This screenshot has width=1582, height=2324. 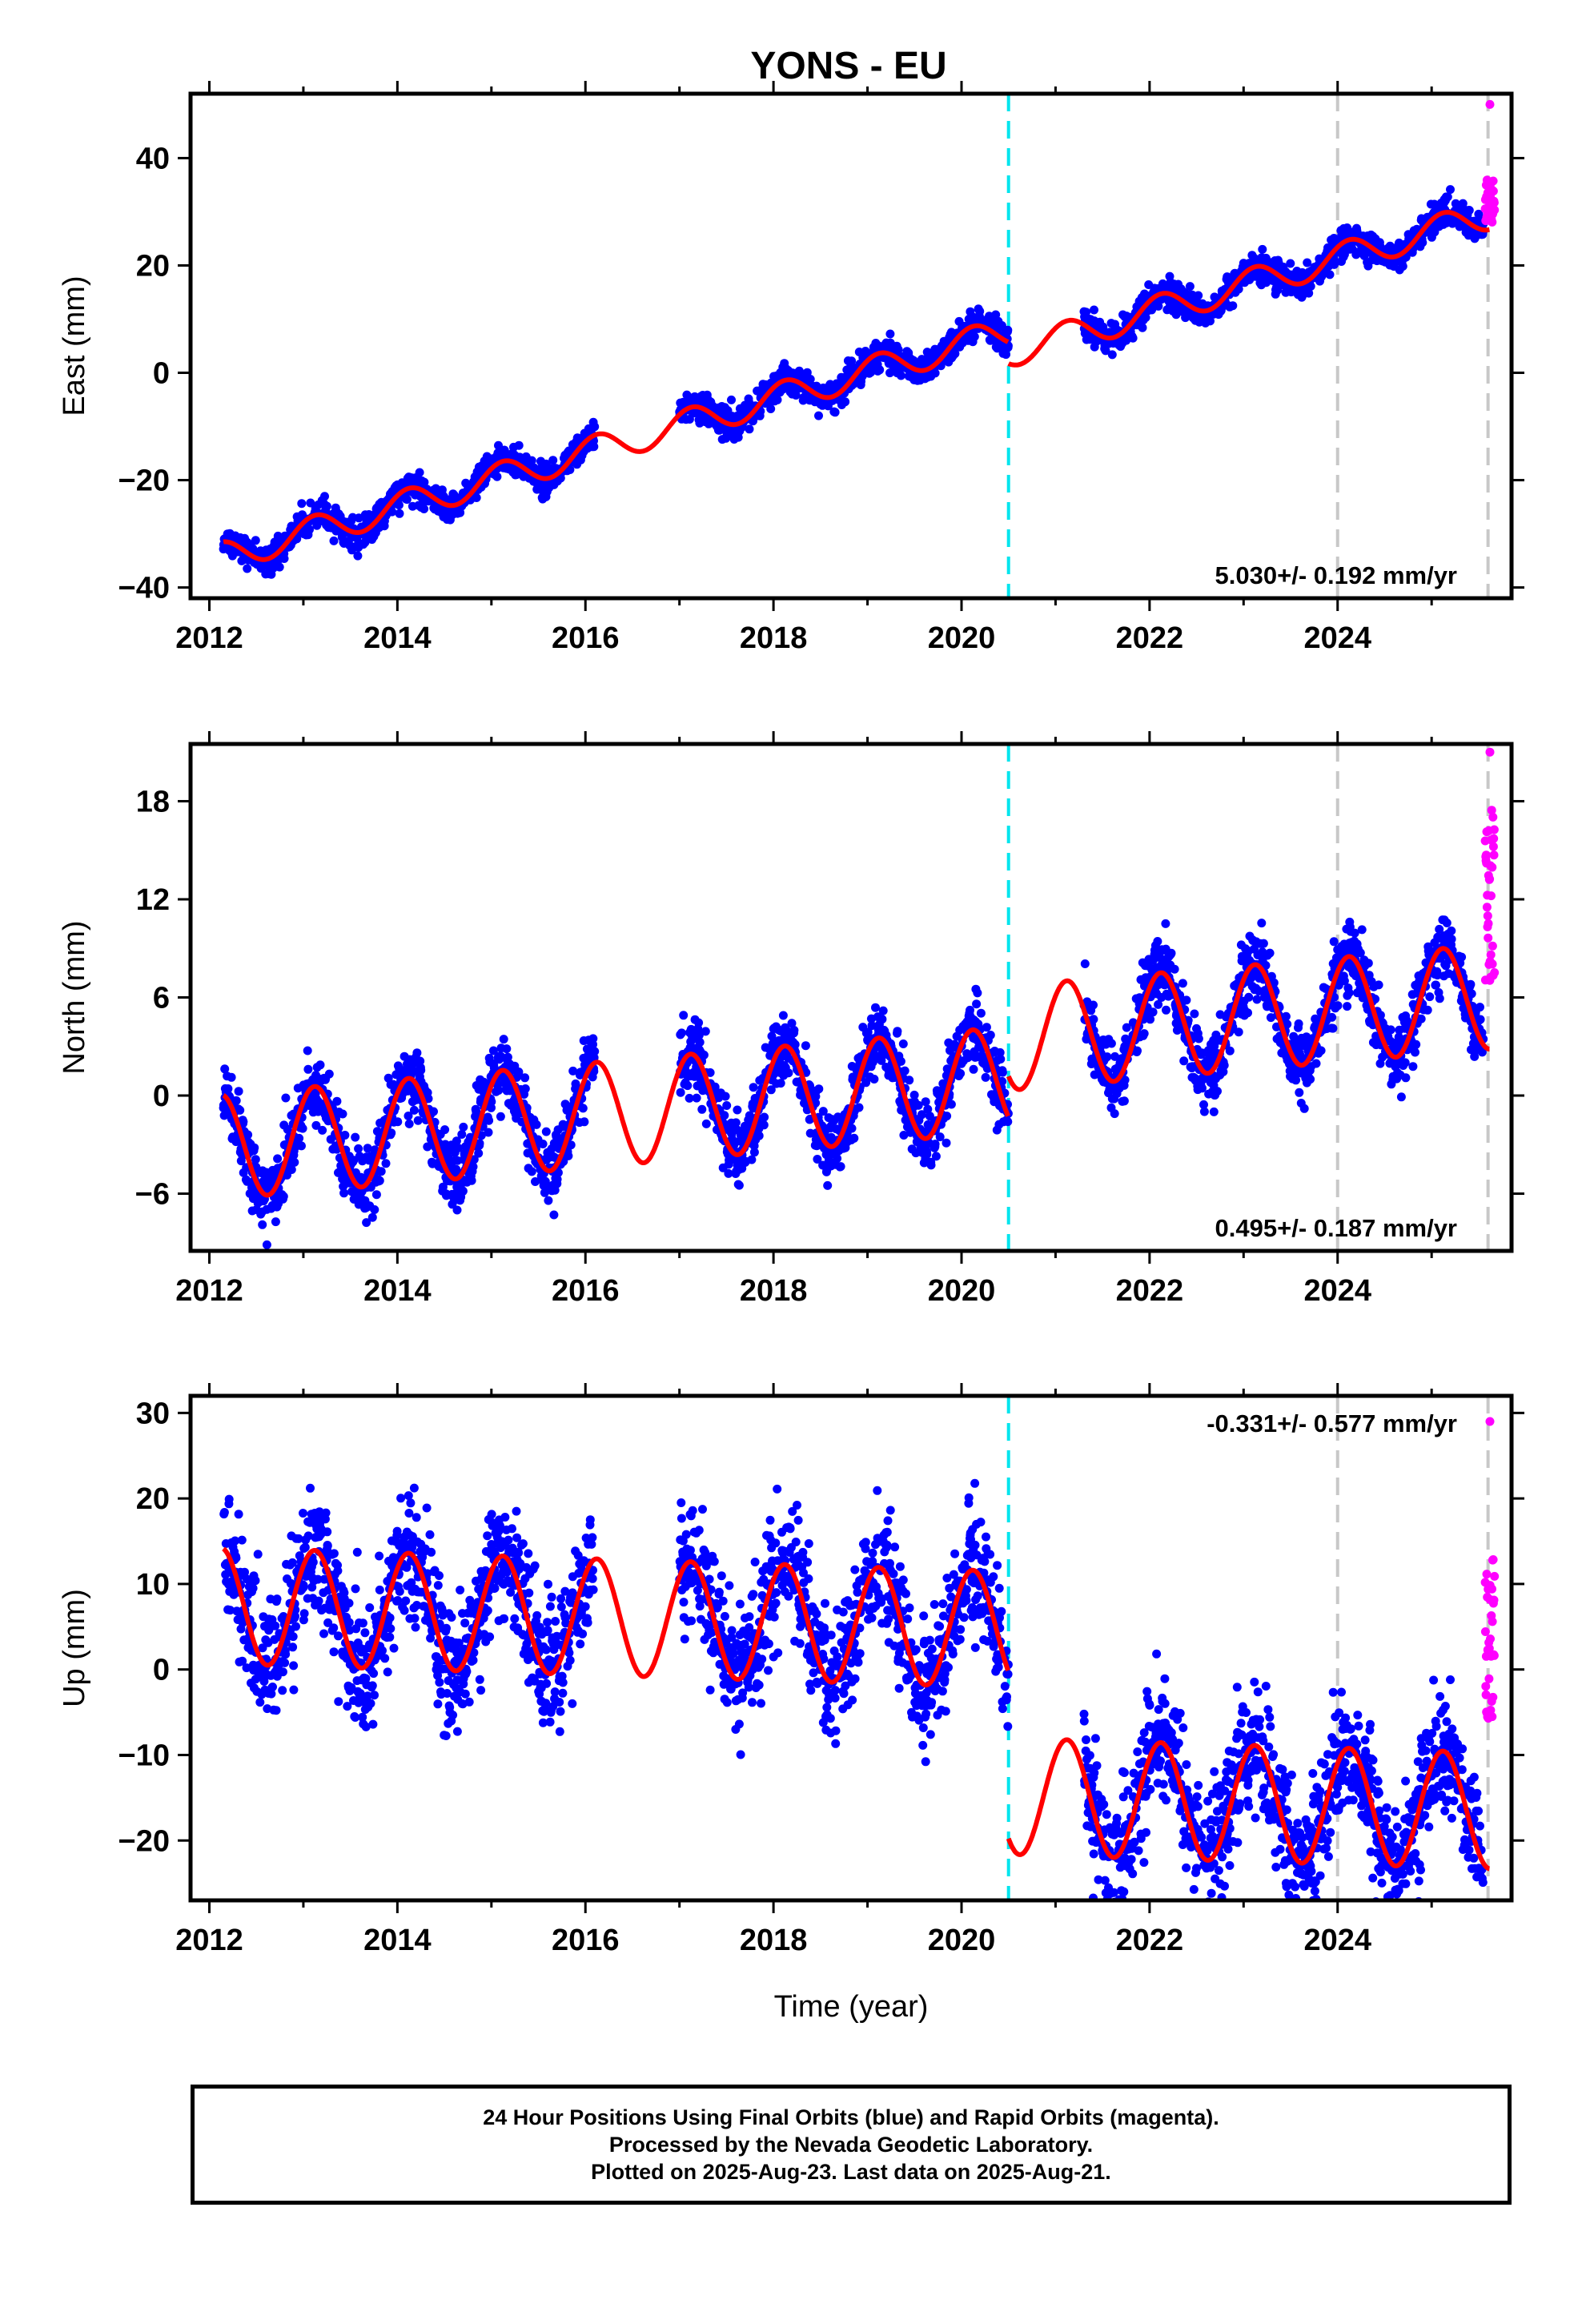 What do you see at coordinates (1336, 575) in the screenshot?
I see `velocity-label: 5.030+/- 0.192 mm/yr` at bounding box center [1336, 575].